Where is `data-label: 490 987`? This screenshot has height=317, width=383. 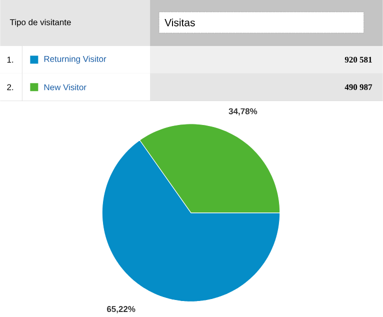 data-label: 490 987 is located at coordinates (358, 87).